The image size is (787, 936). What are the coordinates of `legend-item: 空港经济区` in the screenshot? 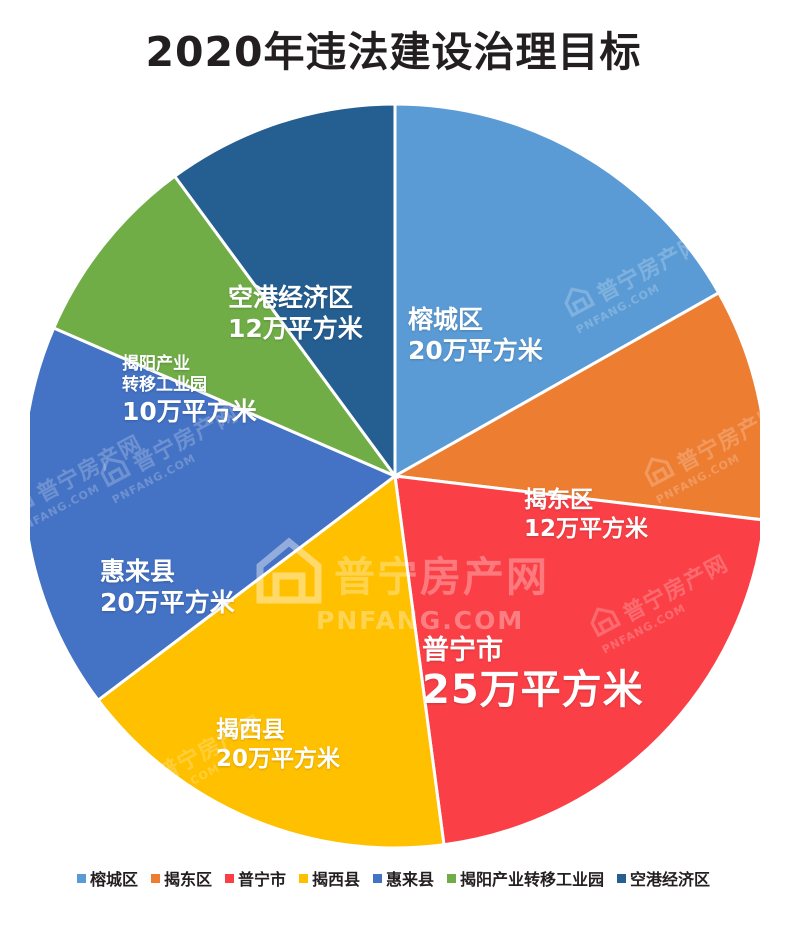 It's located at (663, 878).